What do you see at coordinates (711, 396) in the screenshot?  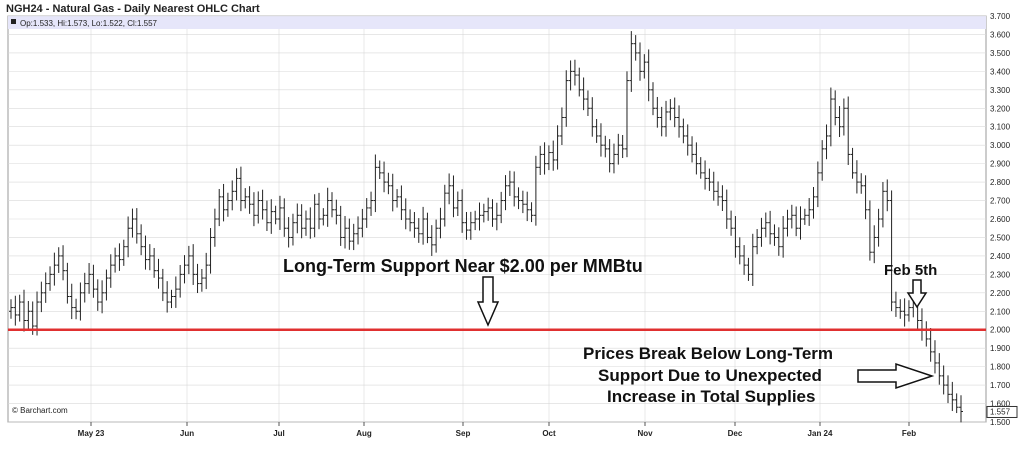 I see `break-annotation-line3: Increase in Total Supplies` at bounding box center [711, 396].